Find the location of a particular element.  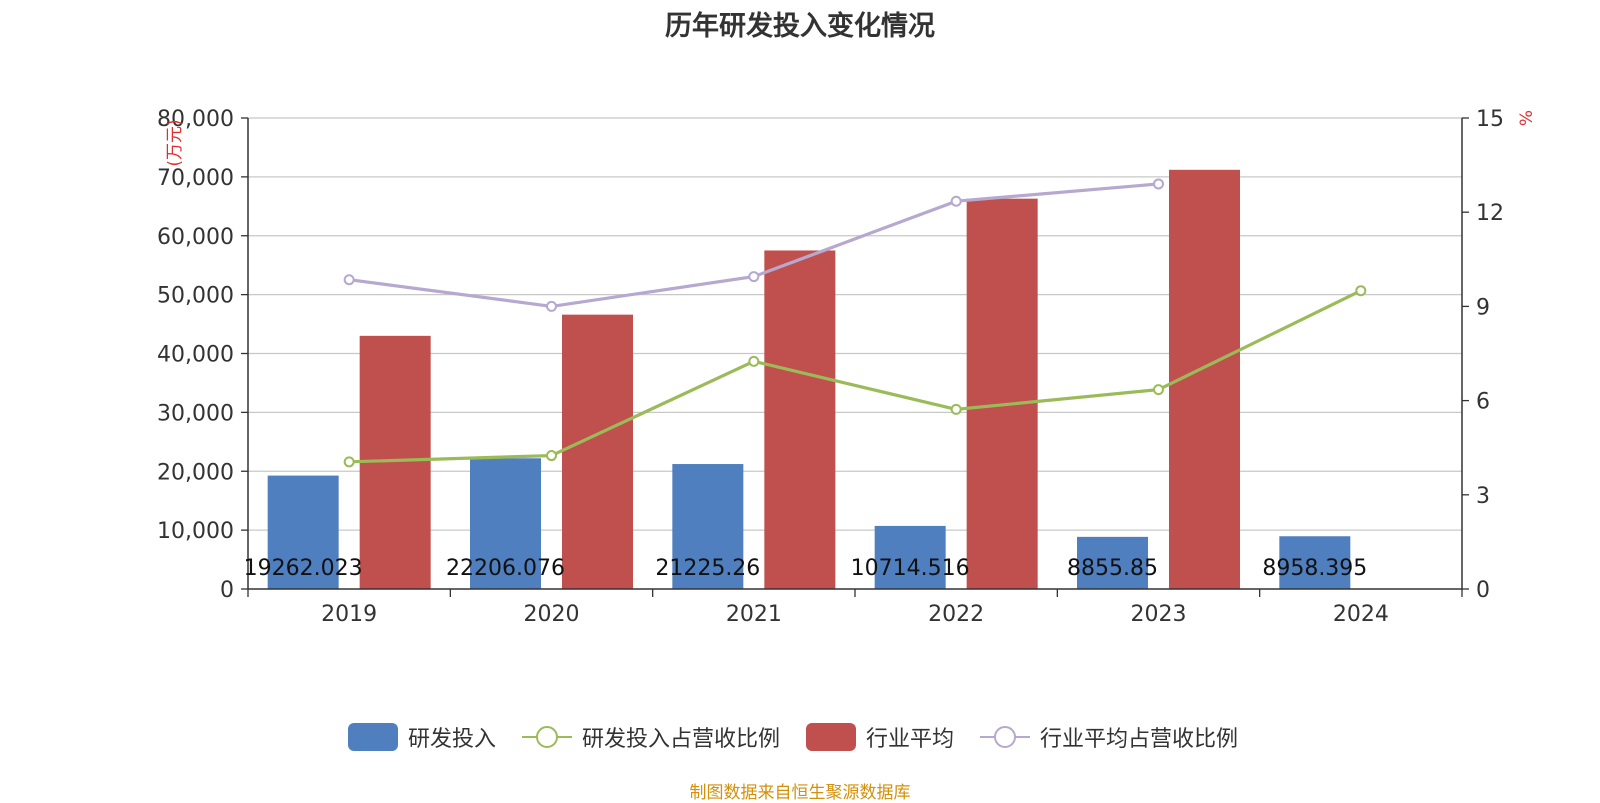

data-label-rd: 19262.023 is located at coordinates (303, 568).